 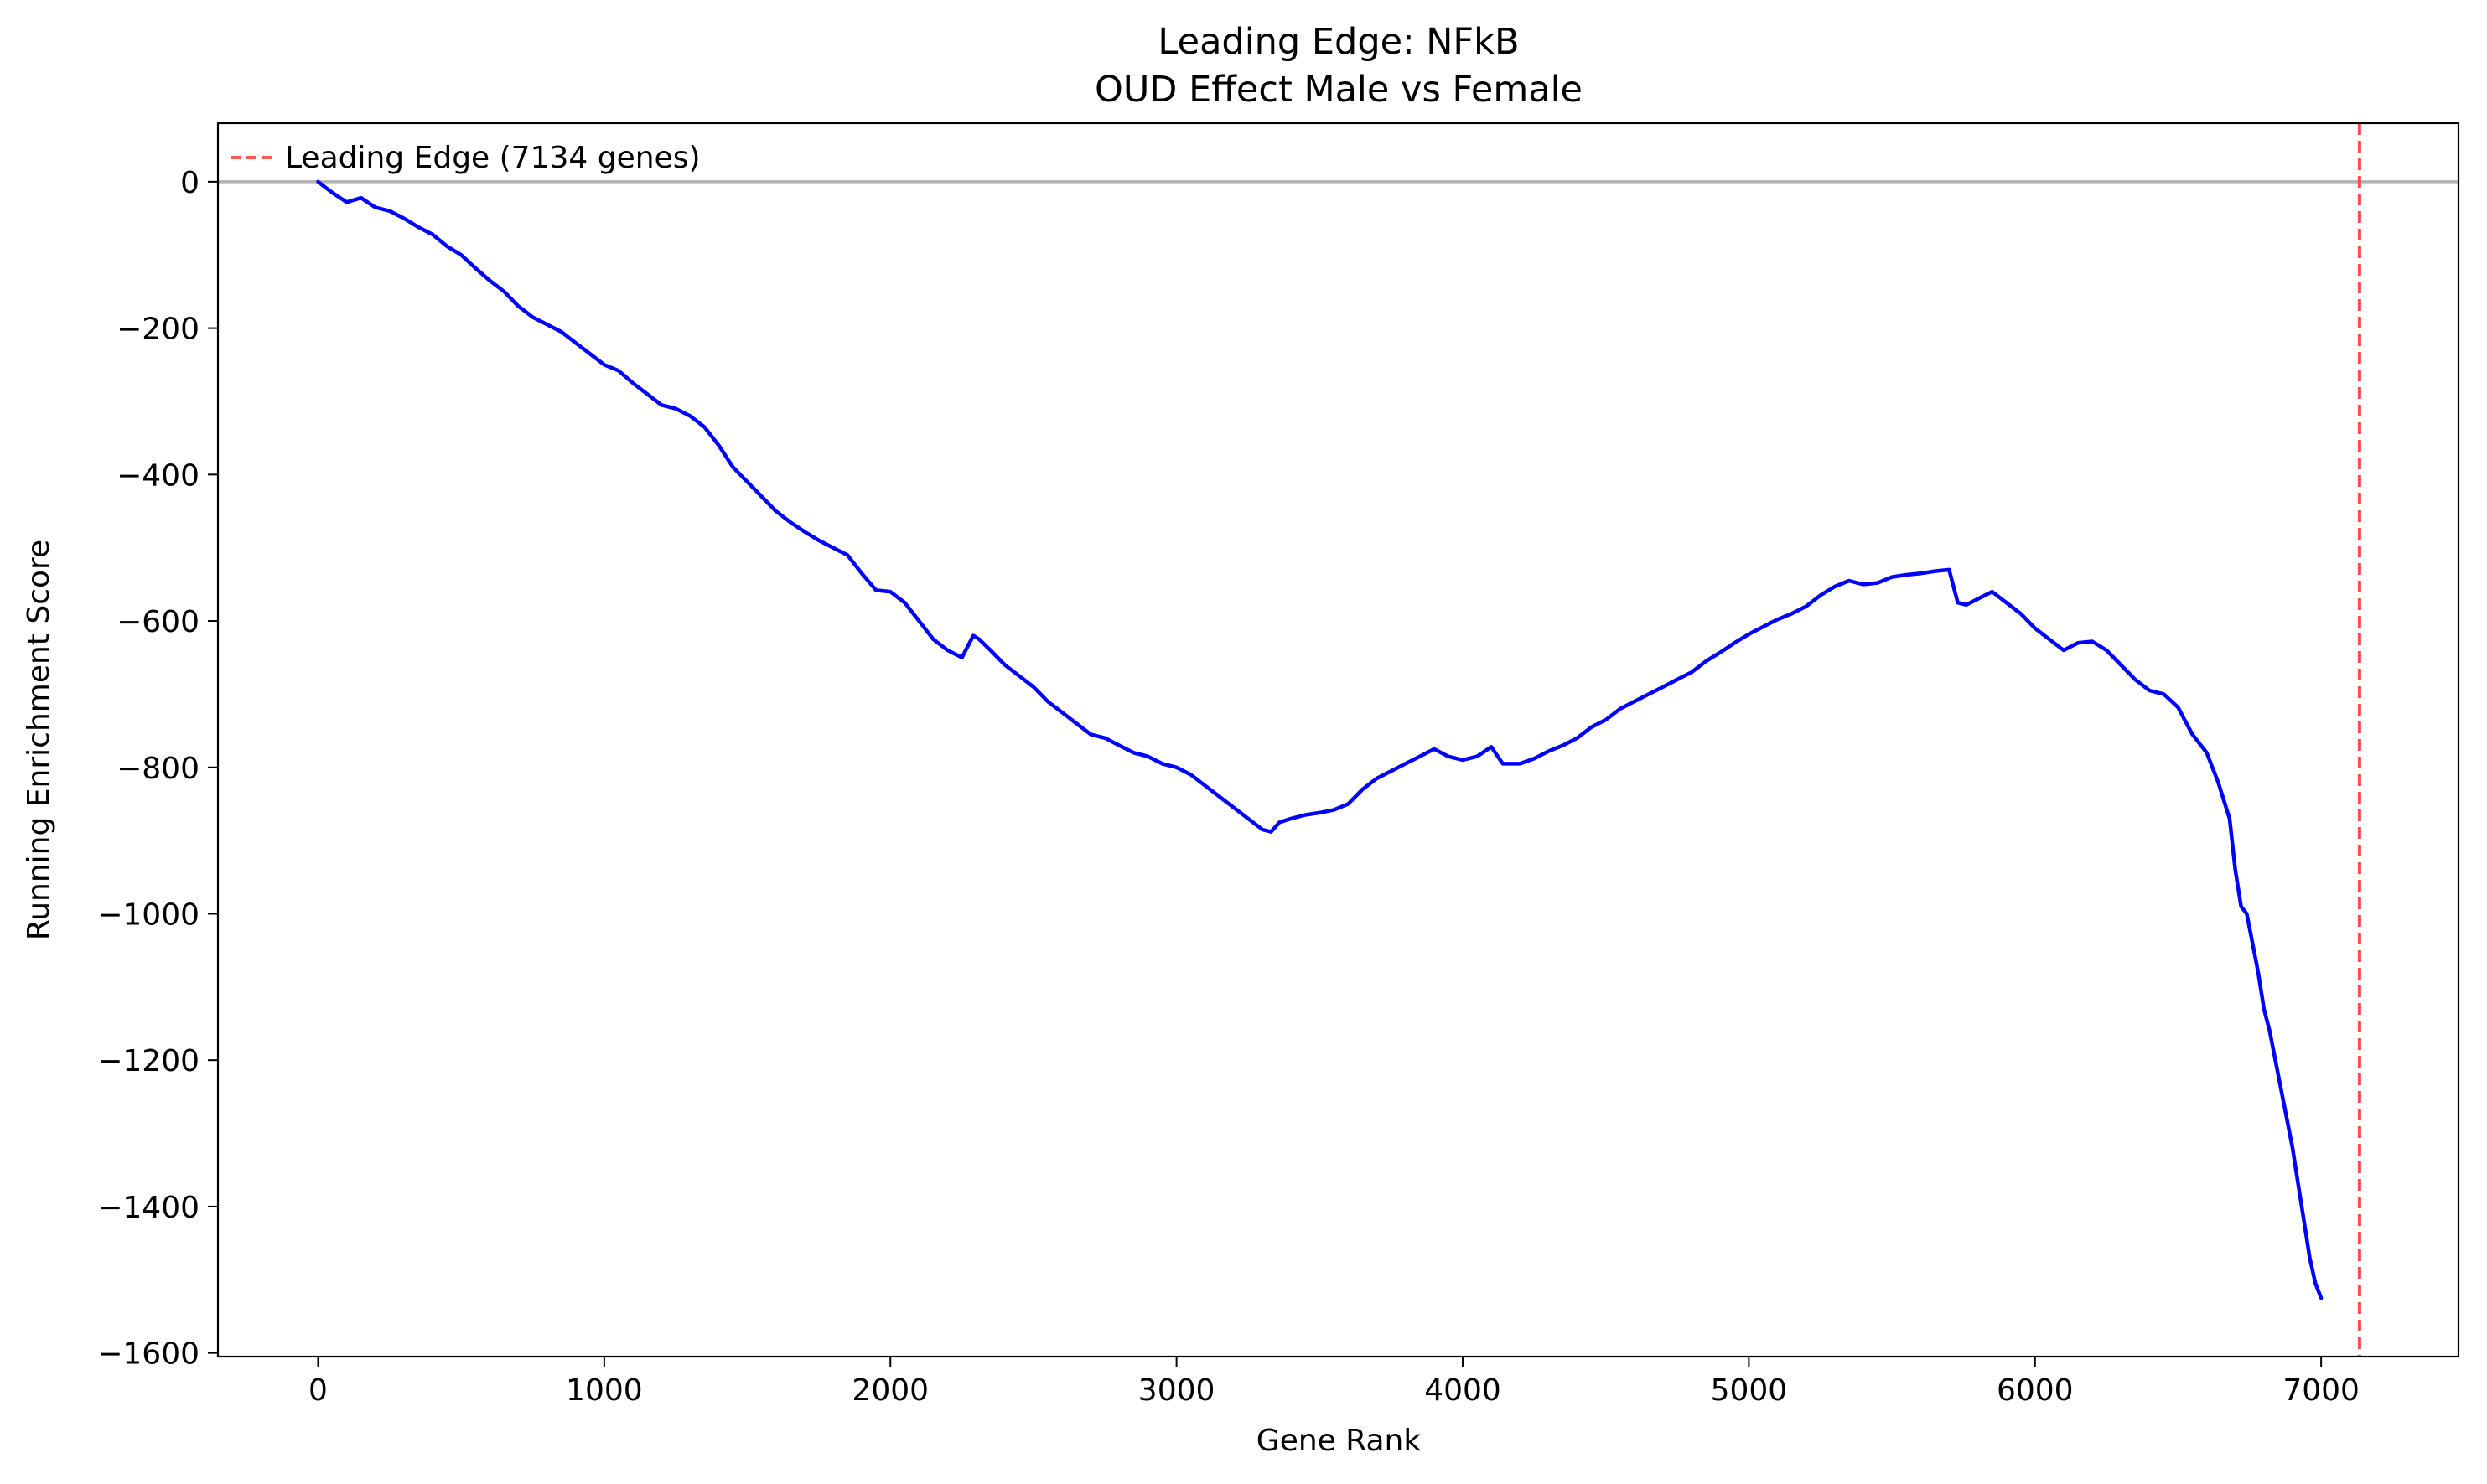 I want to click on y-tick-label: −800, so click(x=158, y=769).